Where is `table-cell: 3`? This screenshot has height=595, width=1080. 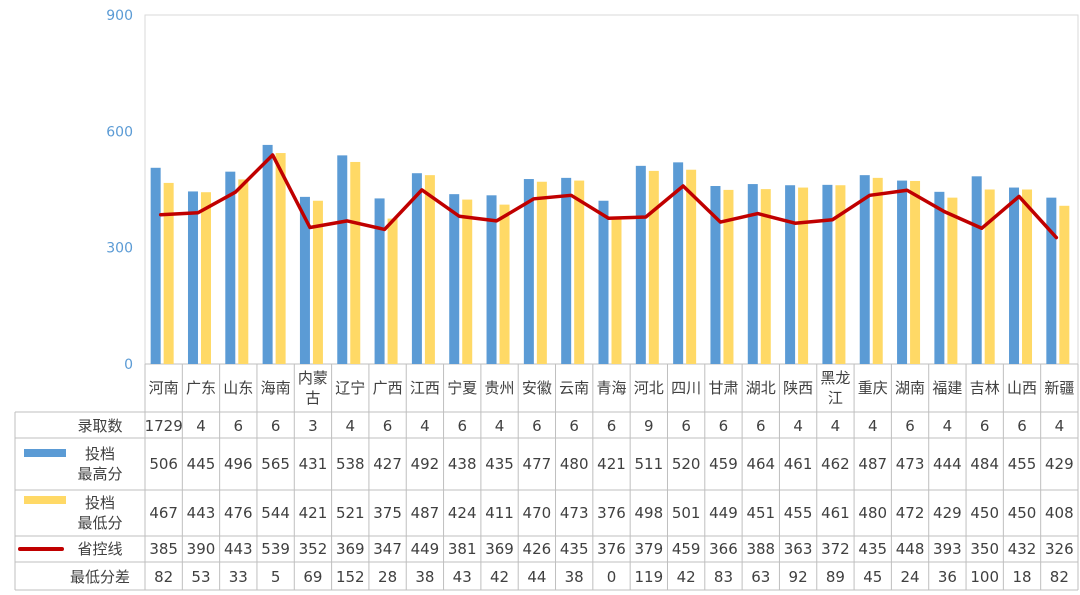
table-cell: 3 is located at coordinates (313, 426).